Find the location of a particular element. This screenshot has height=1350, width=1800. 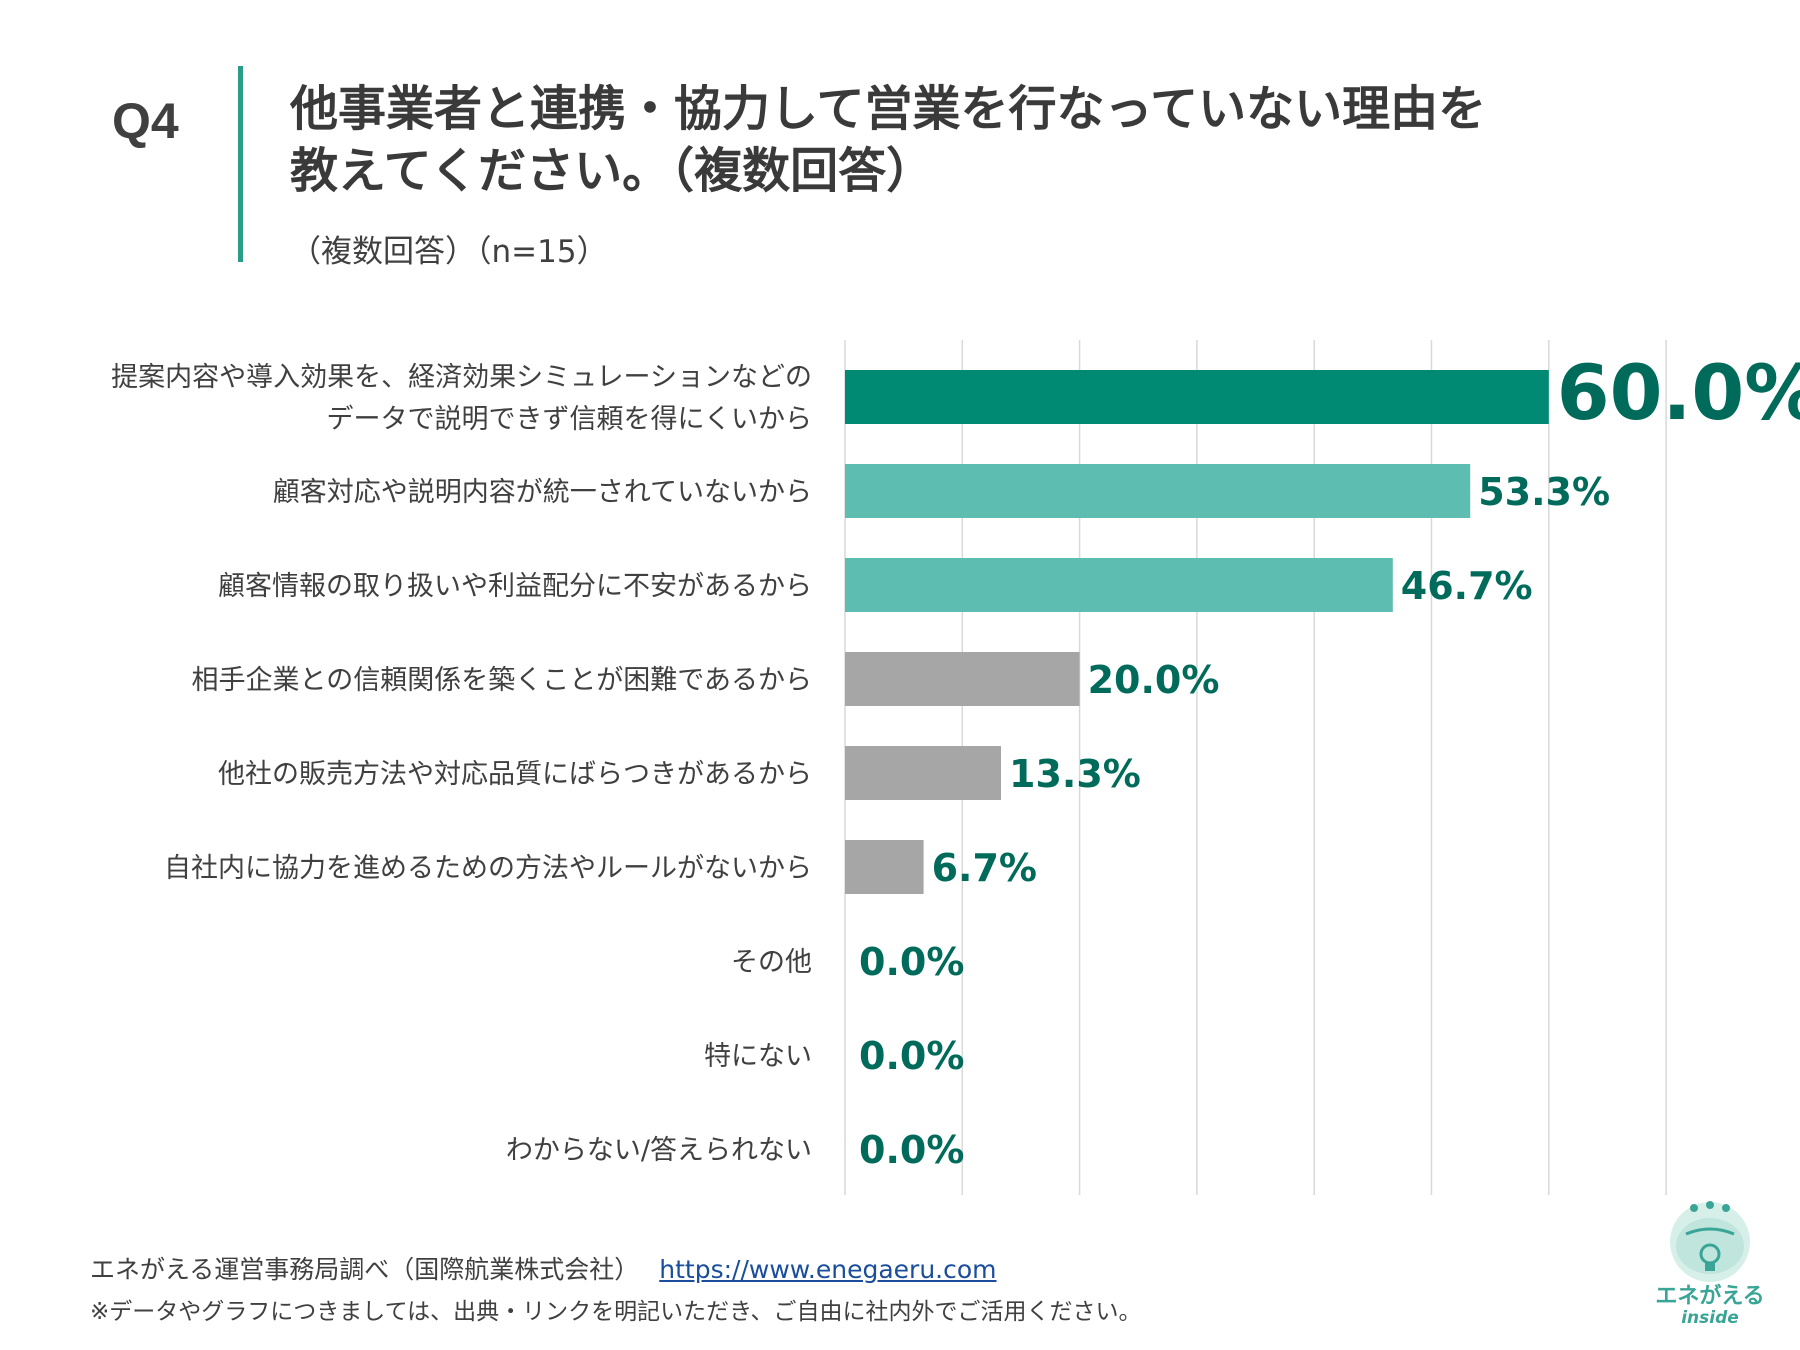

category-label: 自社内に協力を進めるための方法やルールがないから is located at coordinates (488, 868).